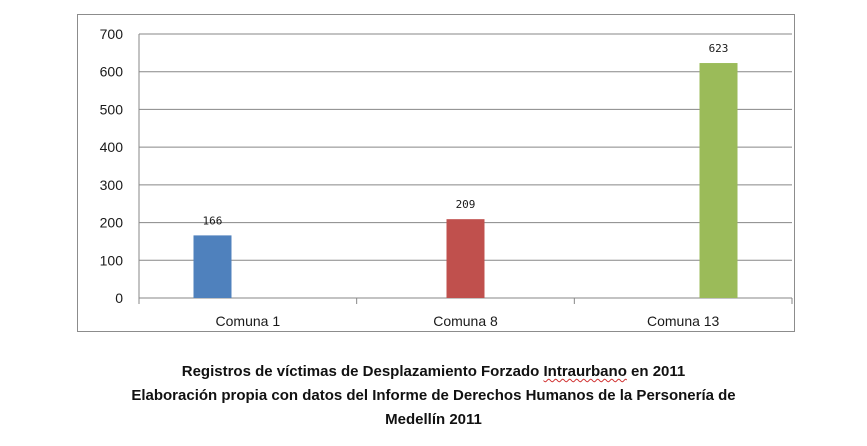  What do you see at coordinates (112, 185) in the screenshot?
I see `y-tick-label: 300` at bounding box center [112, 185].